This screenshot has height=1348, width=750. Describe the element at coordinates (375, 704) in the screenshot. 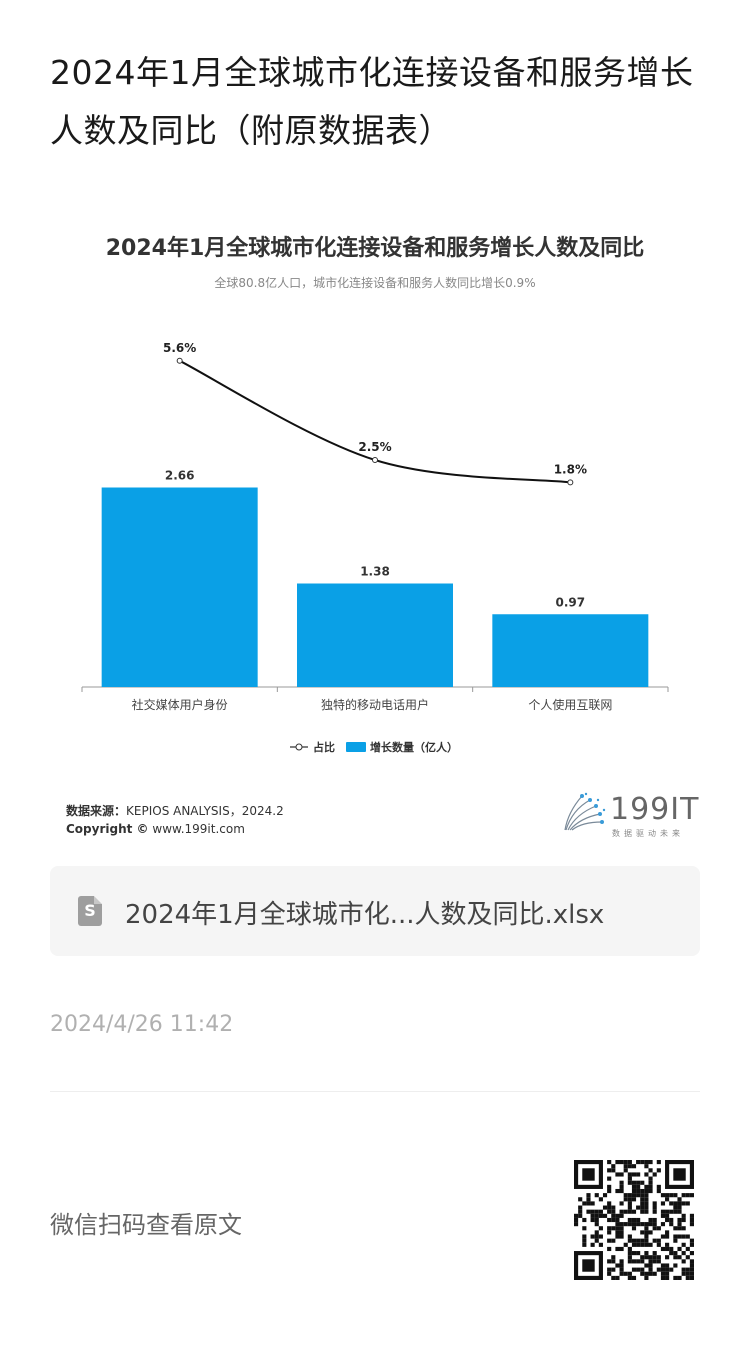

I see `x-tick-label: 独特的移动电话用户` at that location.